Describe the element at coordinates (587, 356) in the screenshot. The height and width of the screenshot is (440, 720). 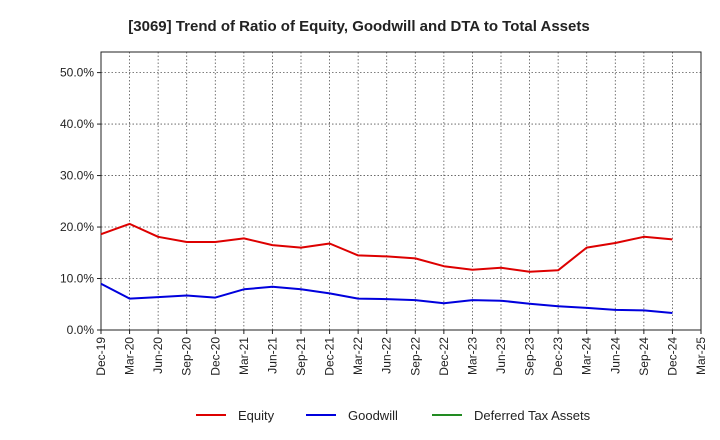
I see `x-tick-label: Mar-24` at that location.